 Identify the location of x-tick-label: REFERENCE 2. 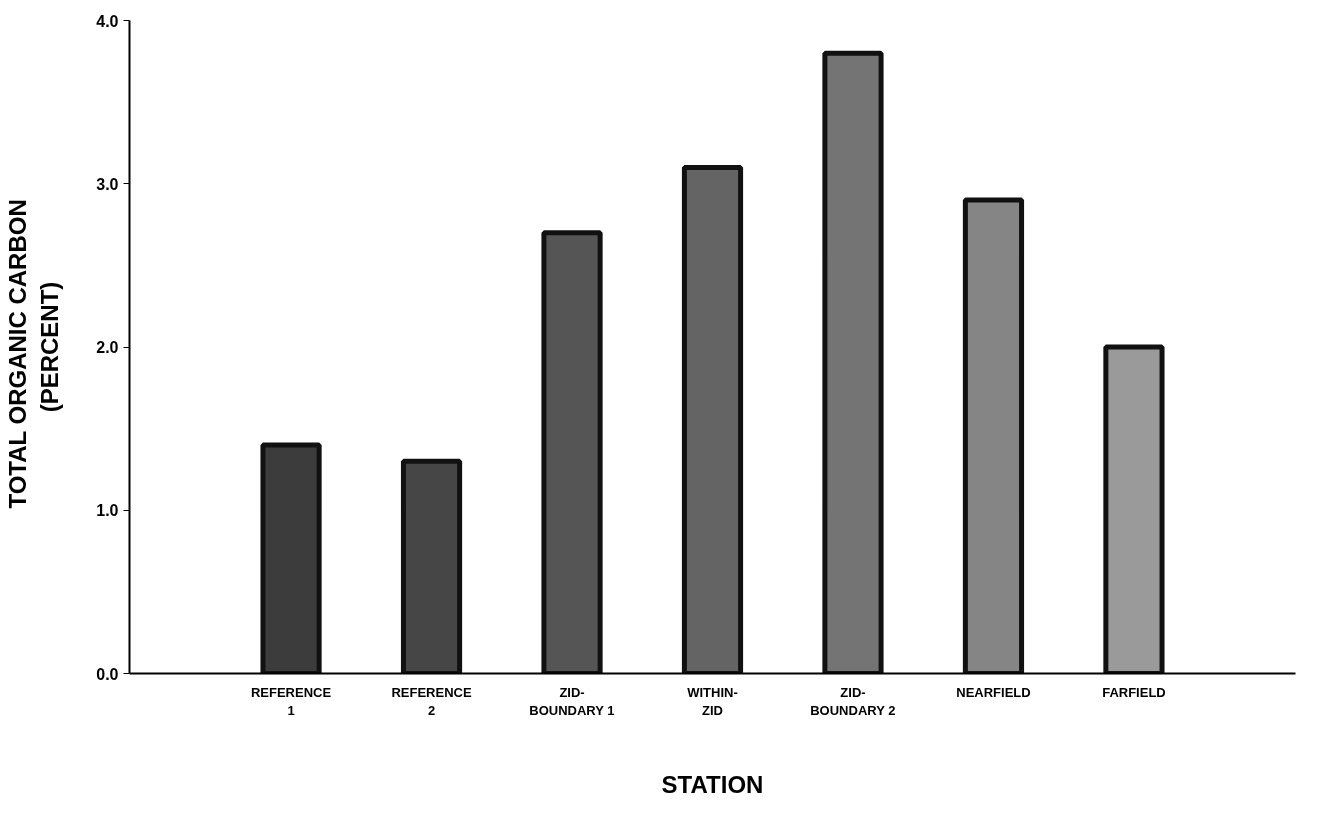
(431, 701).